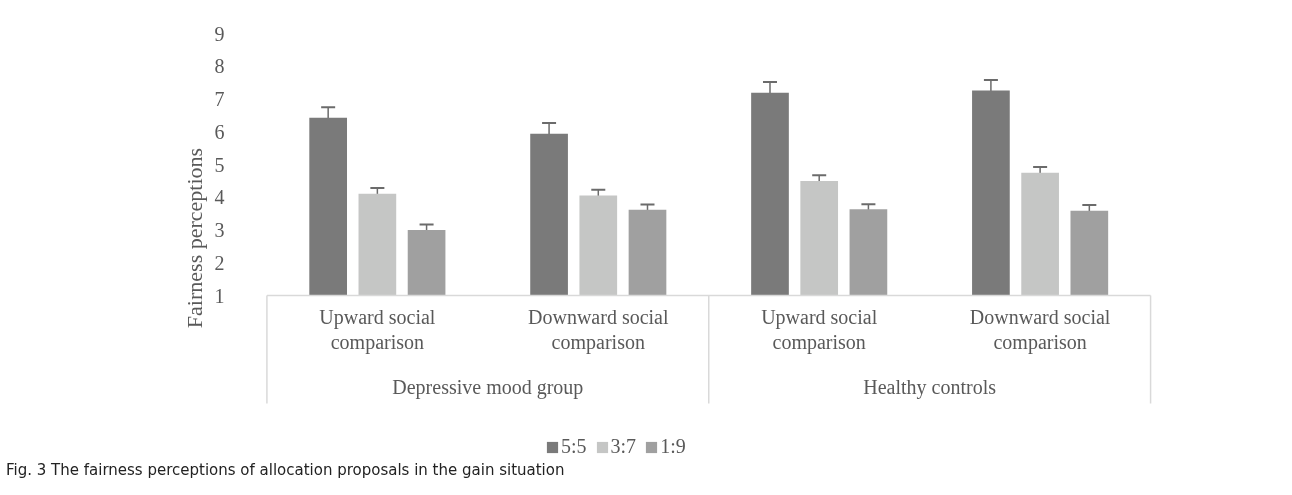 This screenshot has height=495, width=1292. I want to click on y-tick-label: 5, so click(219, 164).